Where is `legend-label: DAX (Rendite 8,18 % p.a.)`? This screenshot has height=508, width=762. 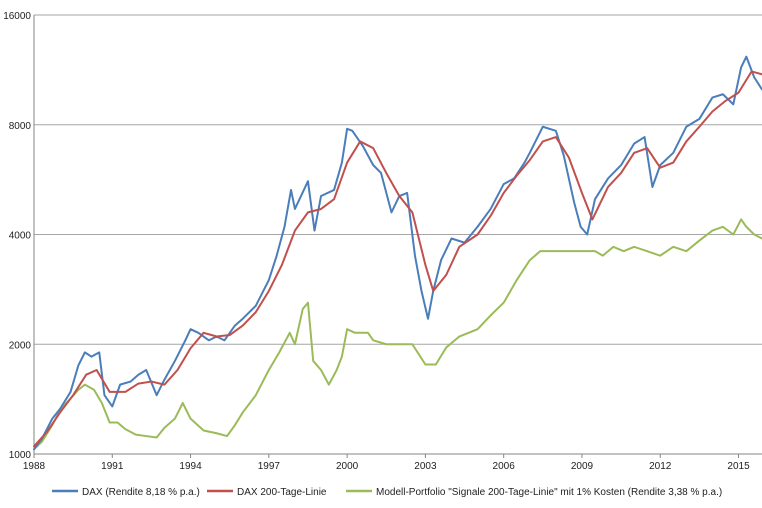
legend-label: DAX (Rendite 8,18 % p.a.) is located at coordinates (141, 492).